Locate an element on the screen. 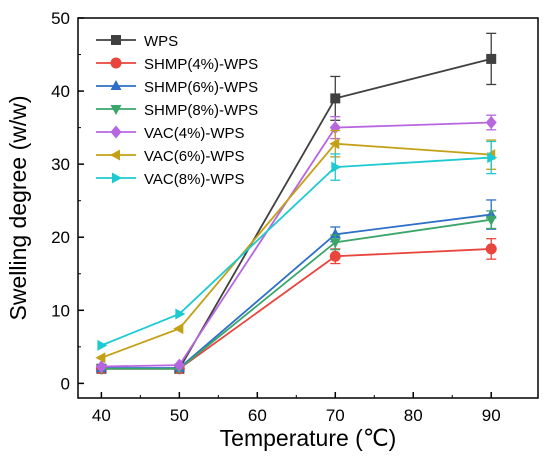 Image resolution: width=550 pixels, height=463 pixels. x-tick-label: 70 is located at coordinates (335, 415).